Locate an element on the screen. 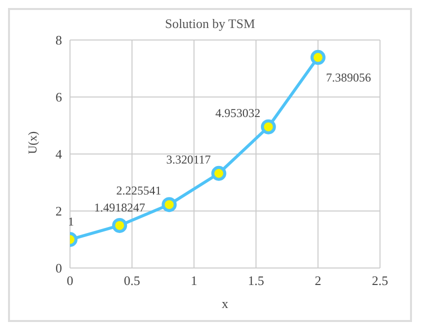  x-tick-label: 1.5 is located at coordinates (256, 280).